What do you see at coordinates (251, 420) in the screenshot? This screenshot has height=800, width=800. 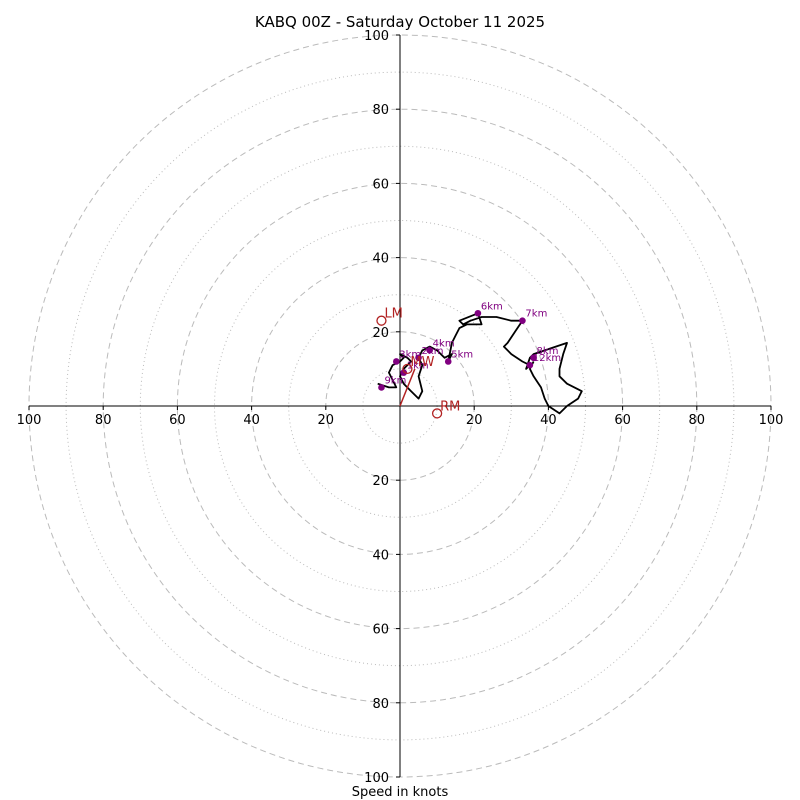 I see `tick-label-left: 40` at bounding box center [251, 420].